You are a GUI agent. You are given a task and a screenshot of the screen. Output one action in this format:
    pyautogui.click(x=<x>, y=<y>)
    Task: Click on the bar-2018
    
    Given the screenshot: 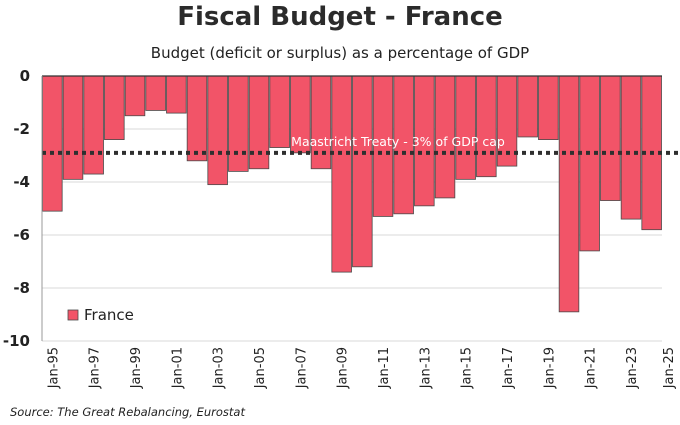 What is the action you would take?
    pyautogui.click(x=527, y=106)
    